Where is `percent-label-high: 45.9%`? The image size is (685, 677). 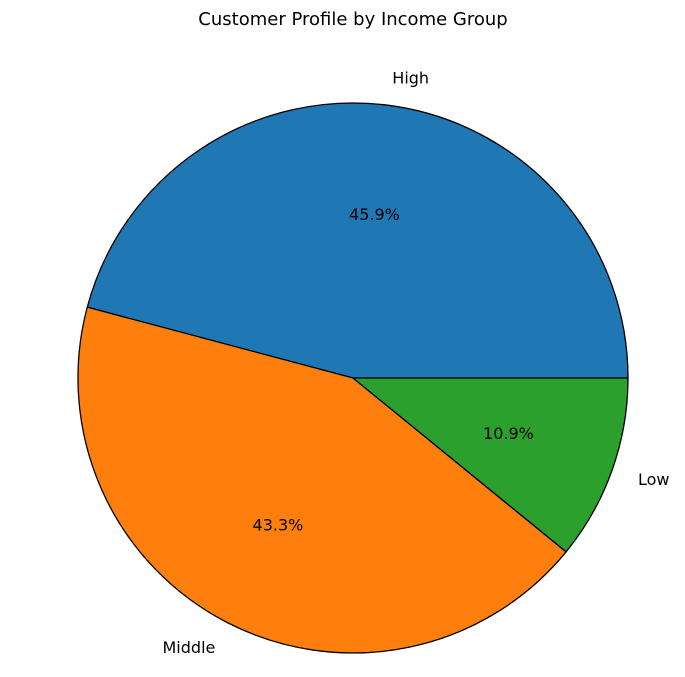 percent-label-high: 45.9% is located at coordinates (374, 214).